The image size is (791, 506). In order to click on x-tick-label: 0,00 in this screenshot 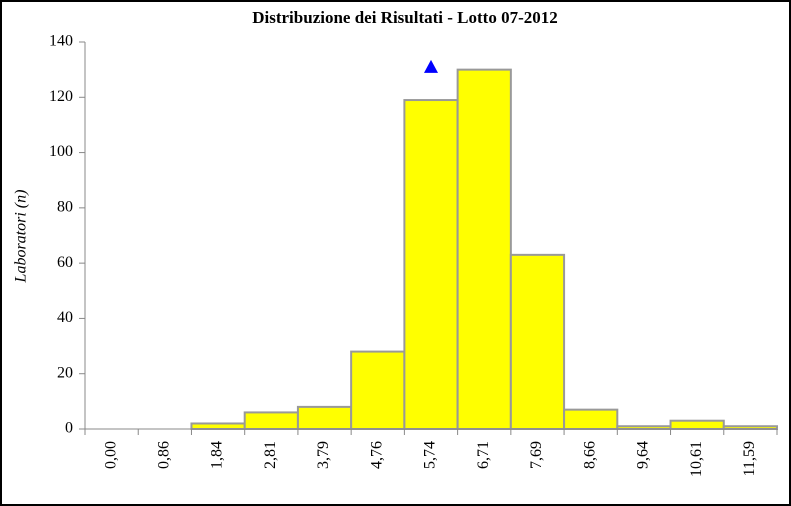, I will do `click(110, 455)`.